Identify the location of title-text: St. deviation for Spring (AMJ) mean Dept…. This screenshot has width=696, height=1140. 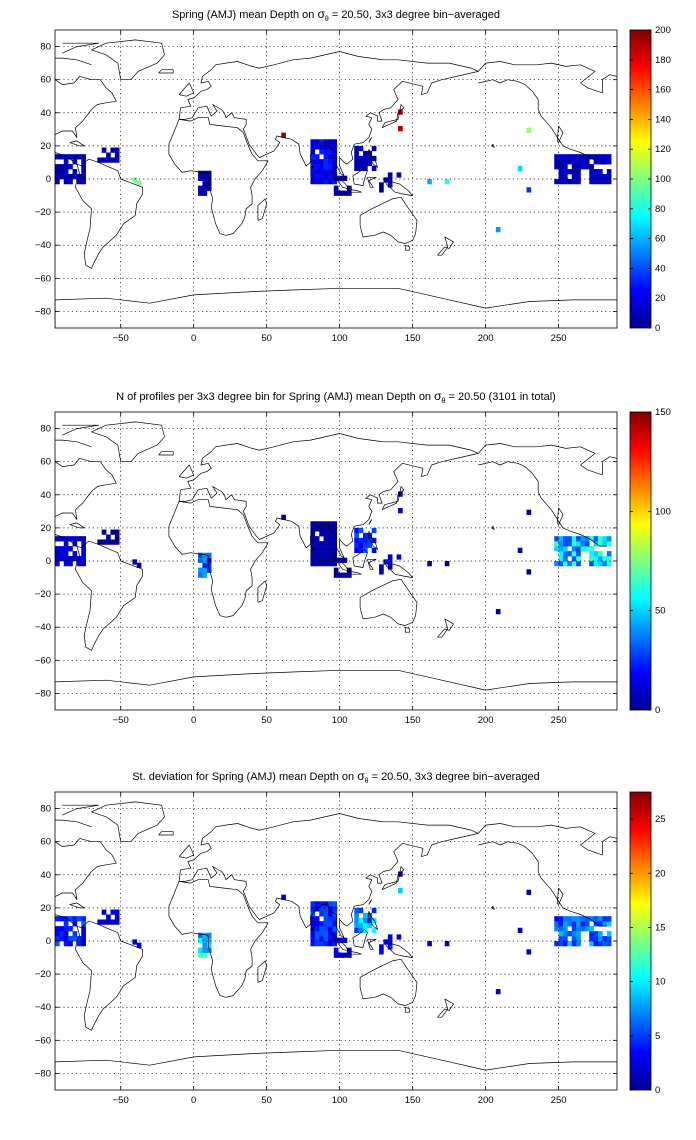
(244, 777).